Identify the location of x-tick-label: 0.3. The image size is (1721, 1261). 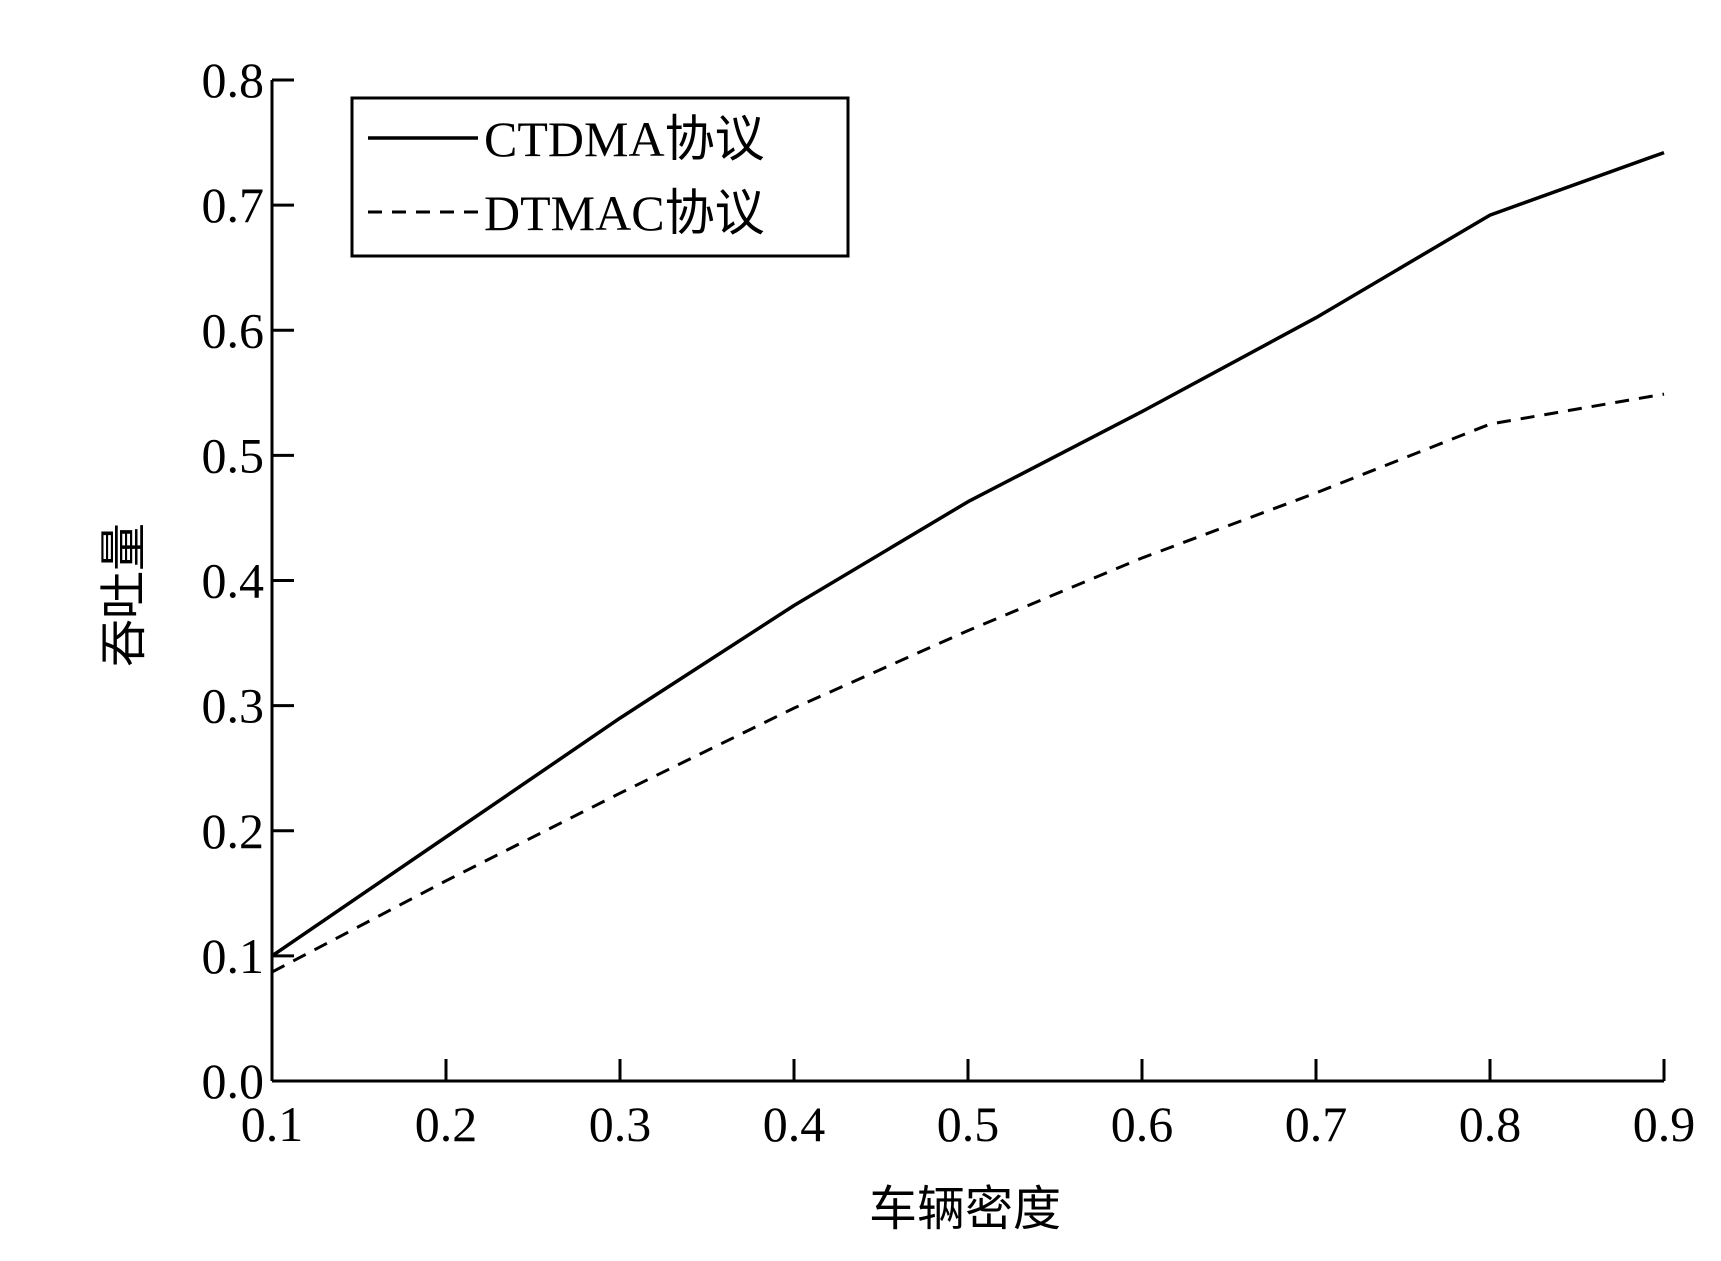
(620, 1124).